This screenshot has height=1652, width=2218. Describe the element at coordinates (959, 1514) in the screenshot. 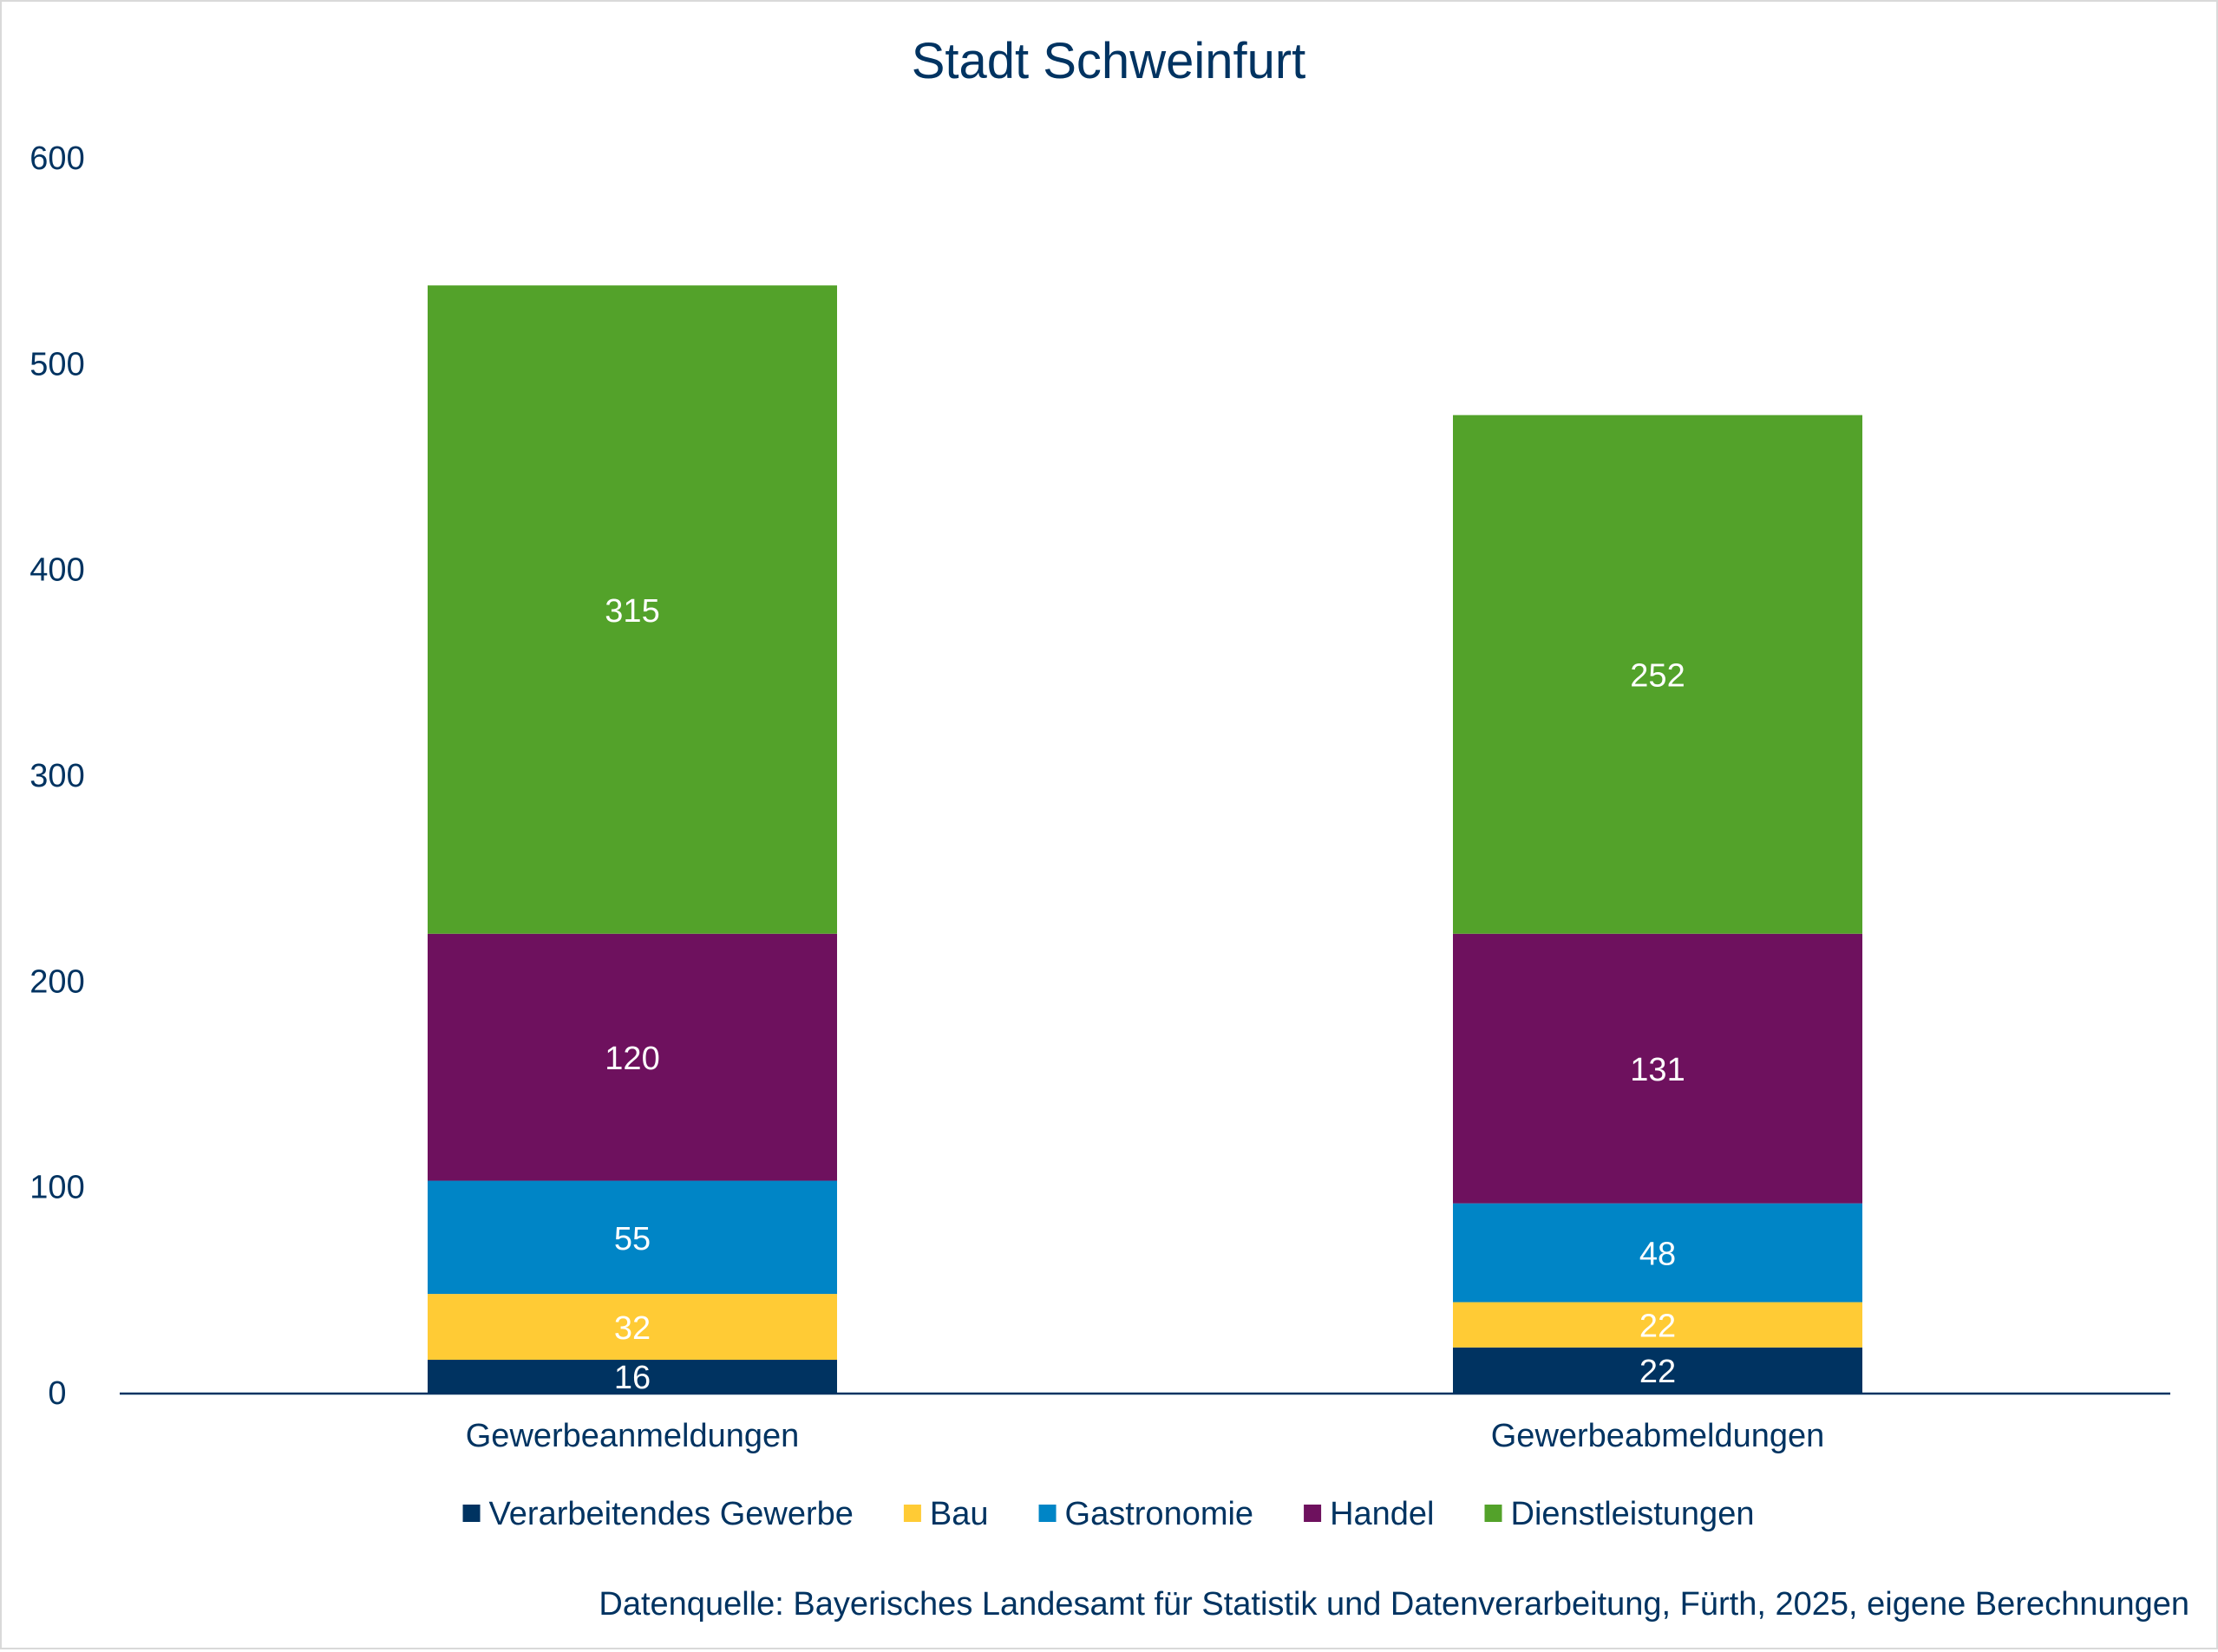

I see `legend-label: Bau` at that location.